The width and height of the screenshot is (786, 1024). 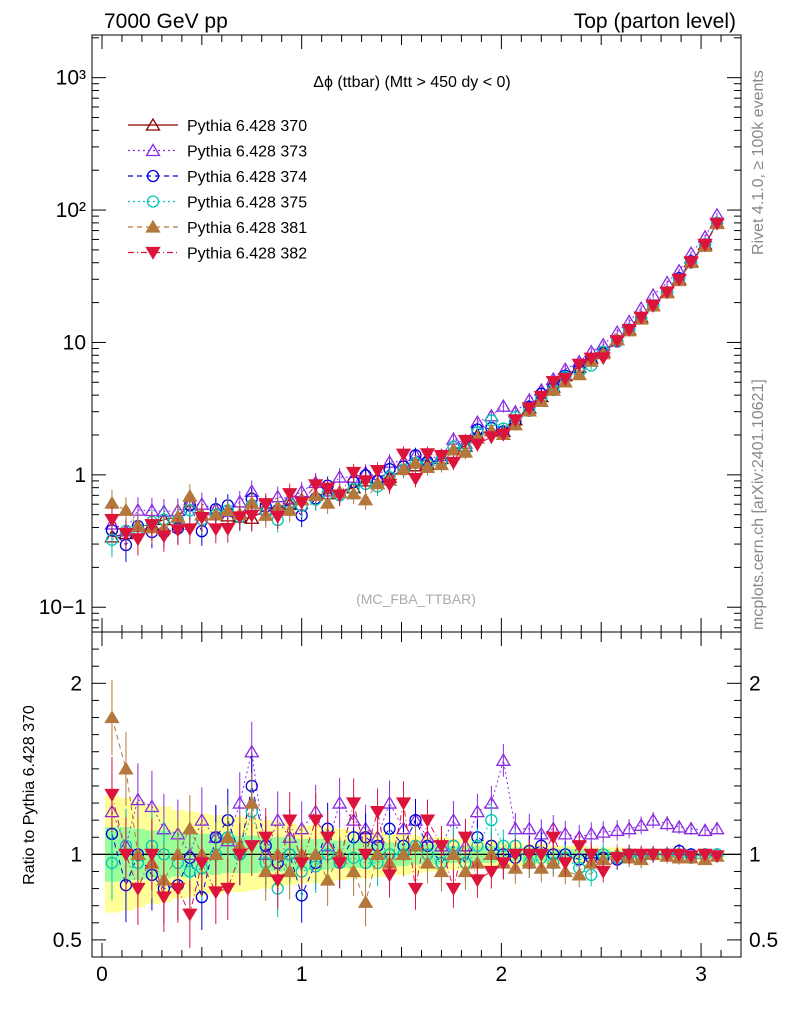 What do you see at coordinates (29, 795) in the screenshot?
I see `ratio-ylabel: Ratio to Pythia 6.428 370` at bounding box center [29, 795].